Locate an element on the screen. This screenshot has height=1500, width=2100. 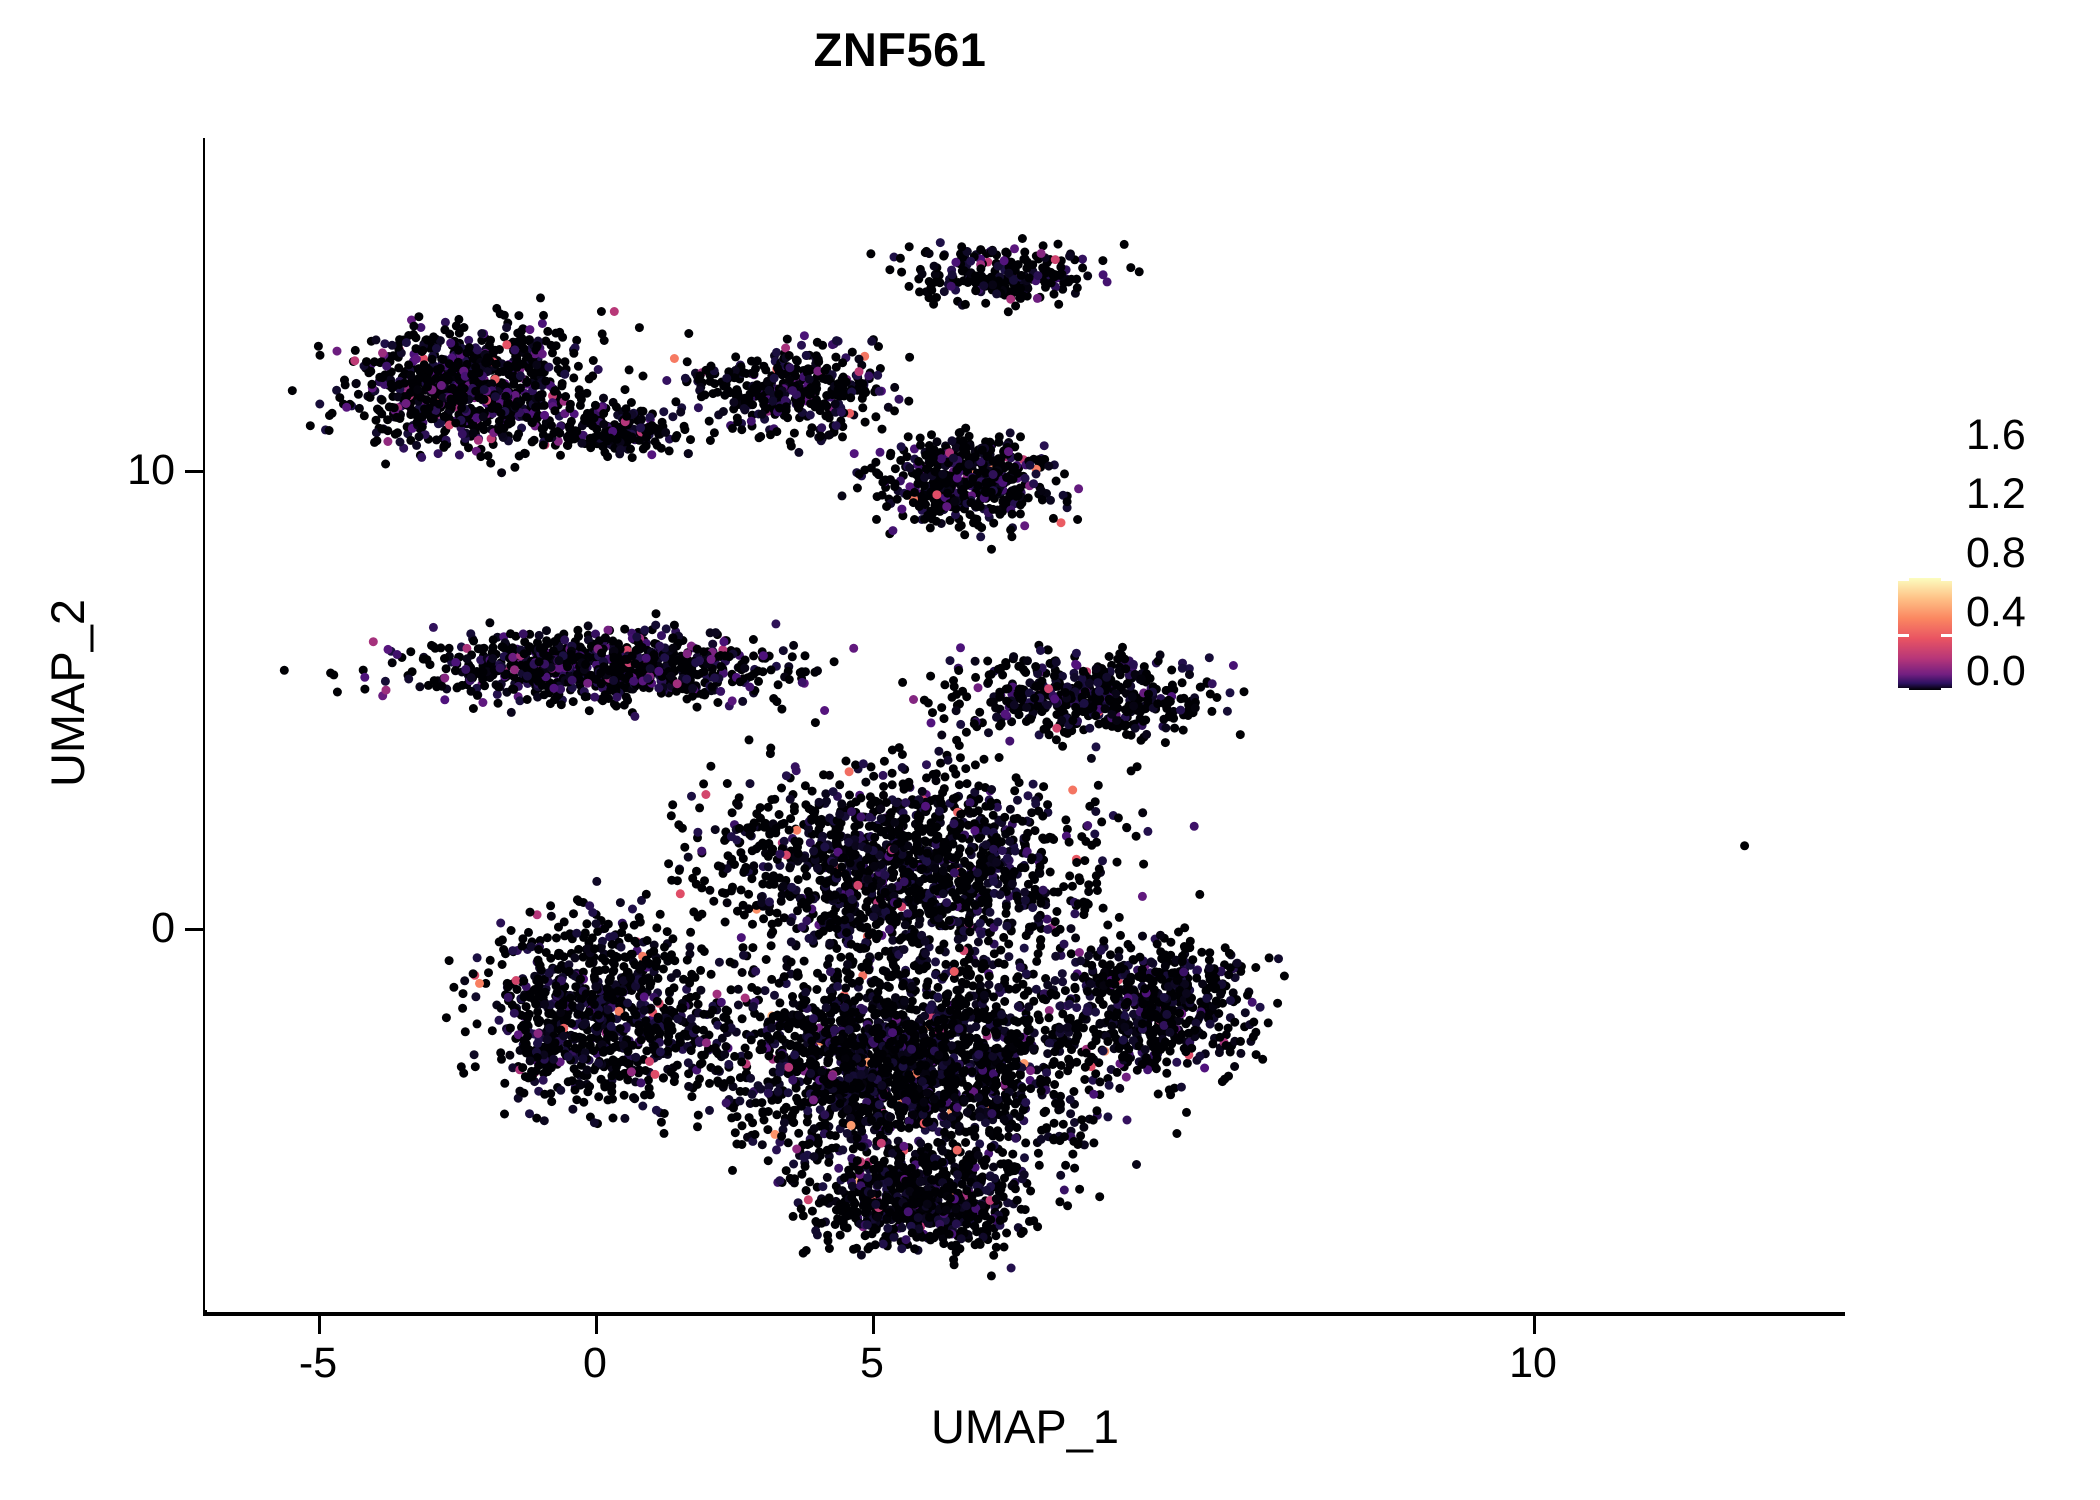
y-tick-label: 0 is located at coordinates (163, 928).